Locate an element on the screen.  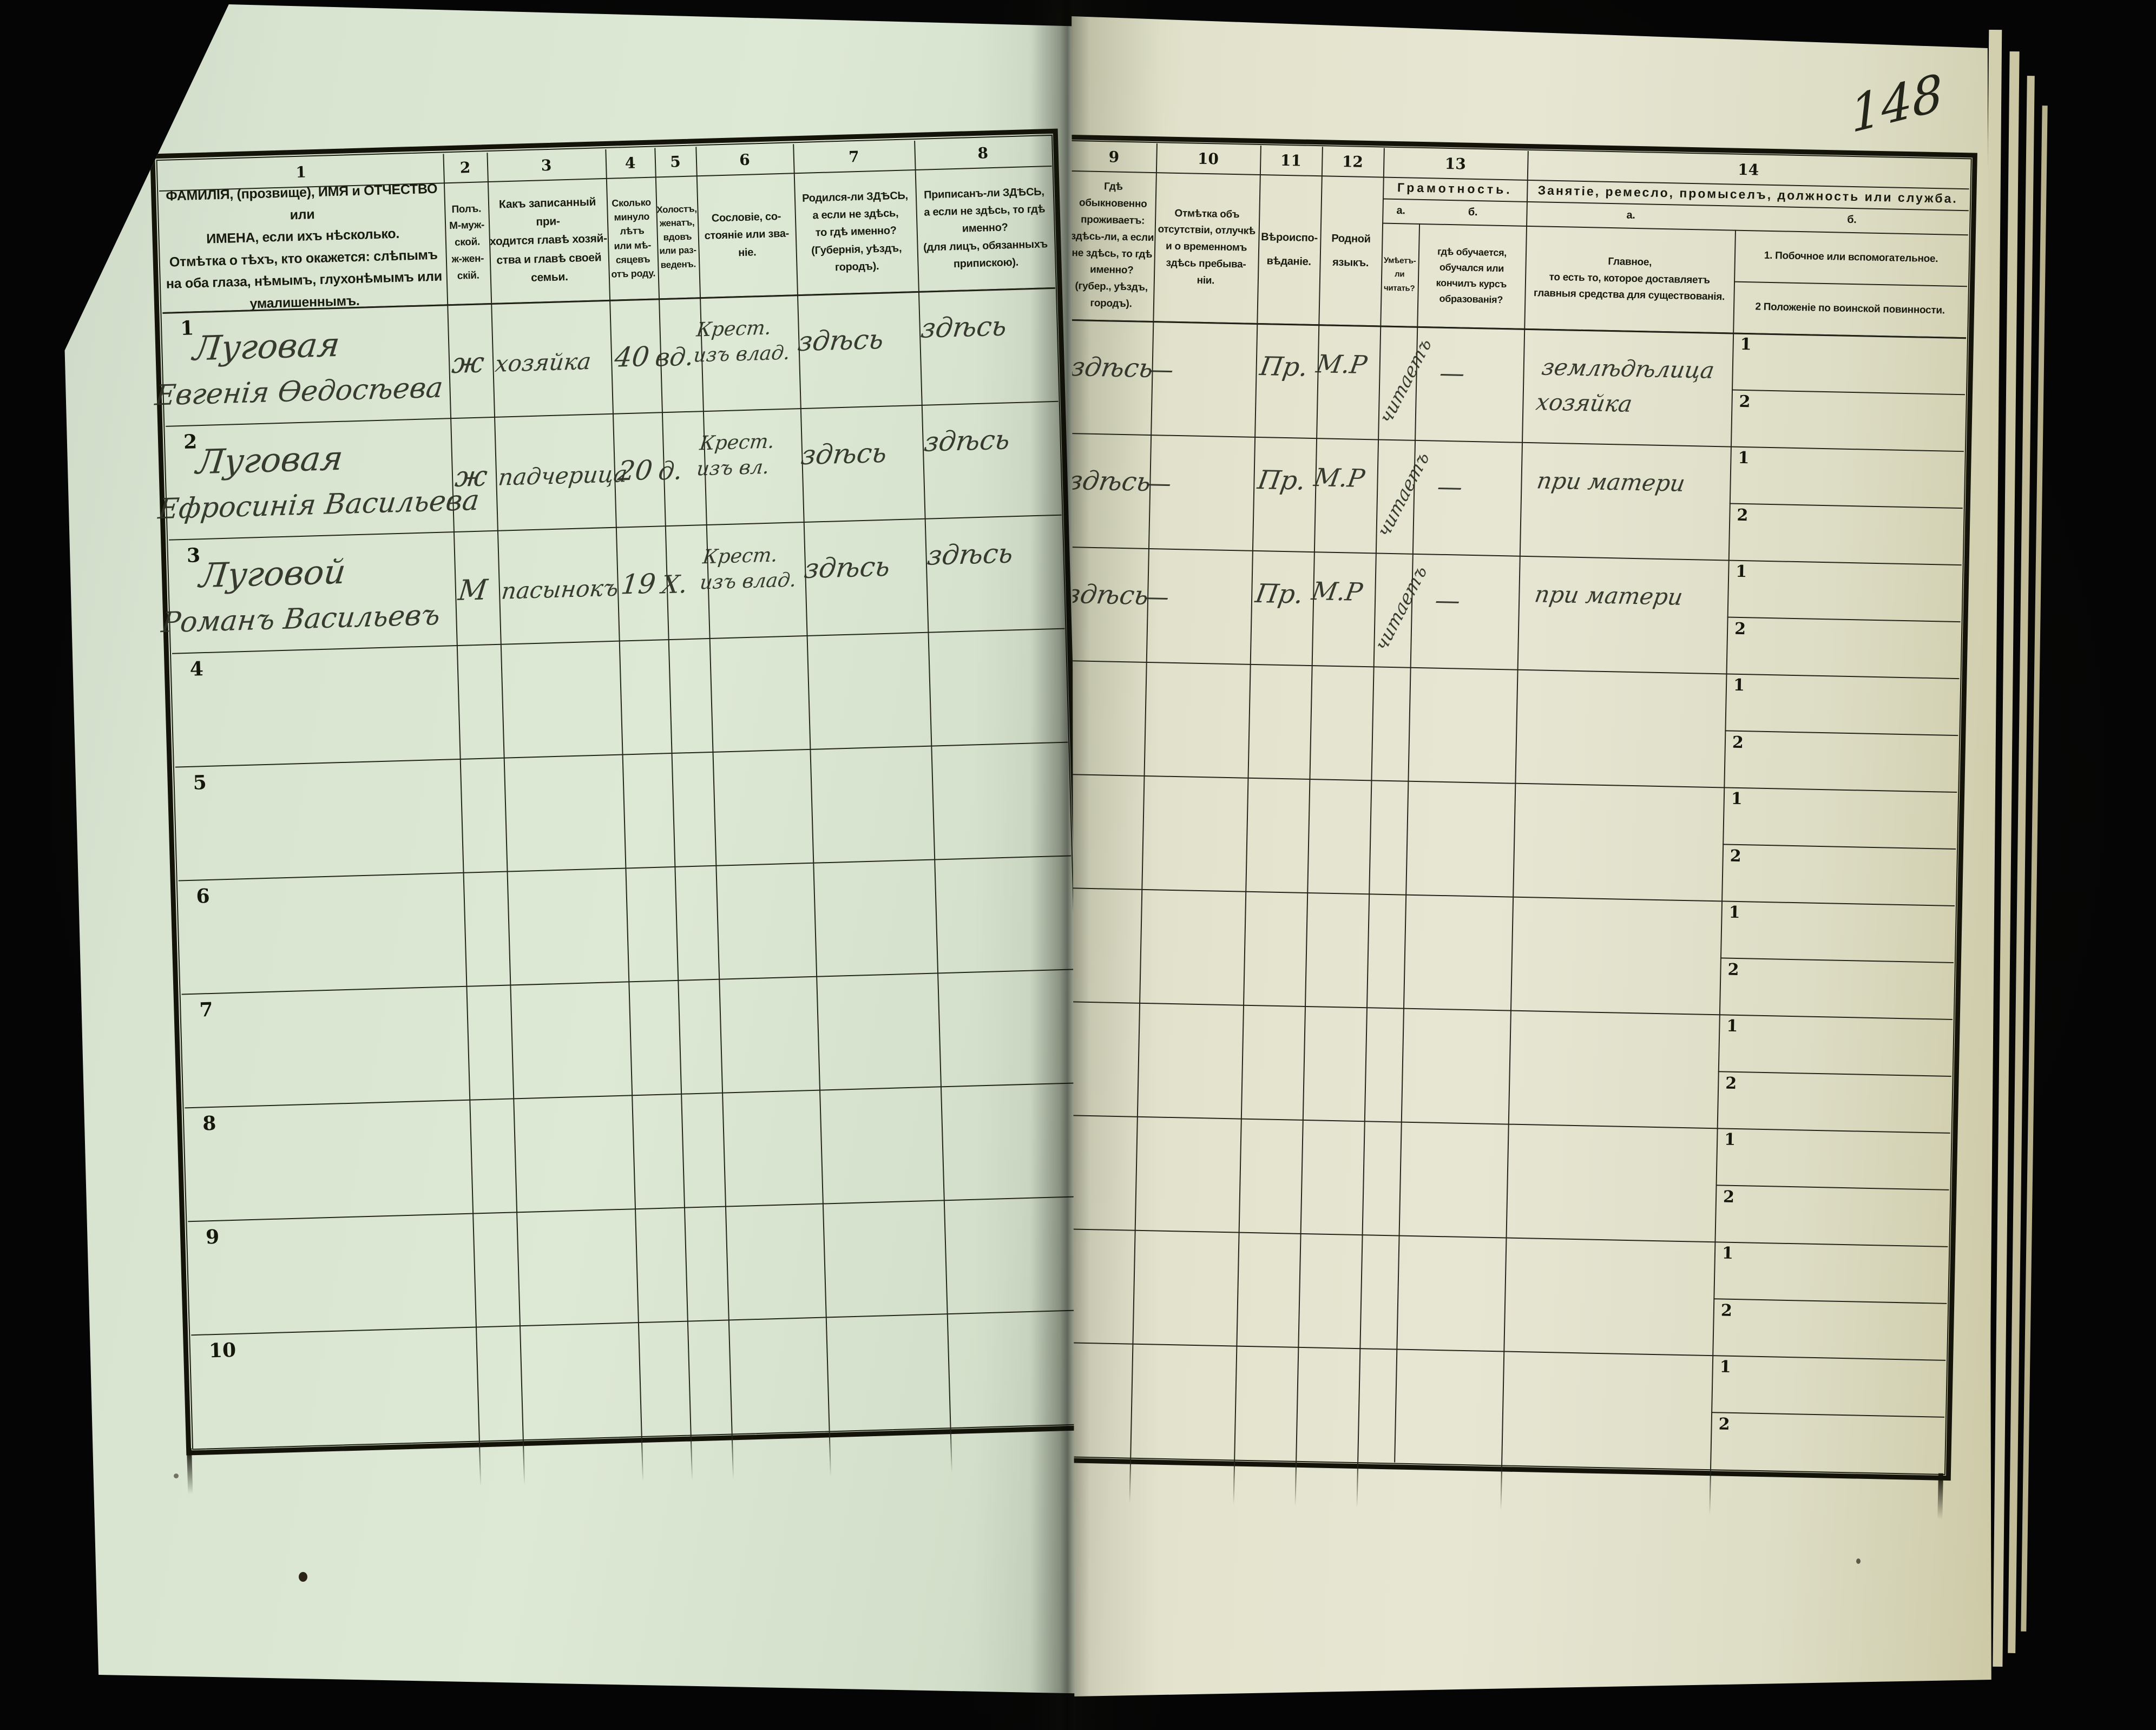
cell-age: 20 is located at coordinates (635, 470).